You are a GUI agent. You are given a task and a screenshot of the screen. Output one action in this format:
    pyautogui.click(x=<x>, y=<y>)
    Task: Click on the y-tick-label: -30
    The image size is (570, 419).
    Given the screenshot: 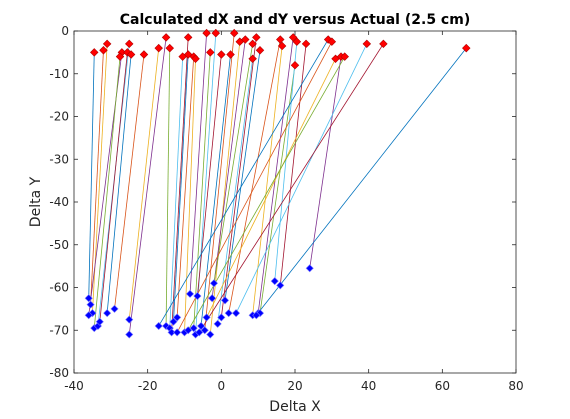 What is the action you would take?
    pyautogui.click(x=59, y=159)
    